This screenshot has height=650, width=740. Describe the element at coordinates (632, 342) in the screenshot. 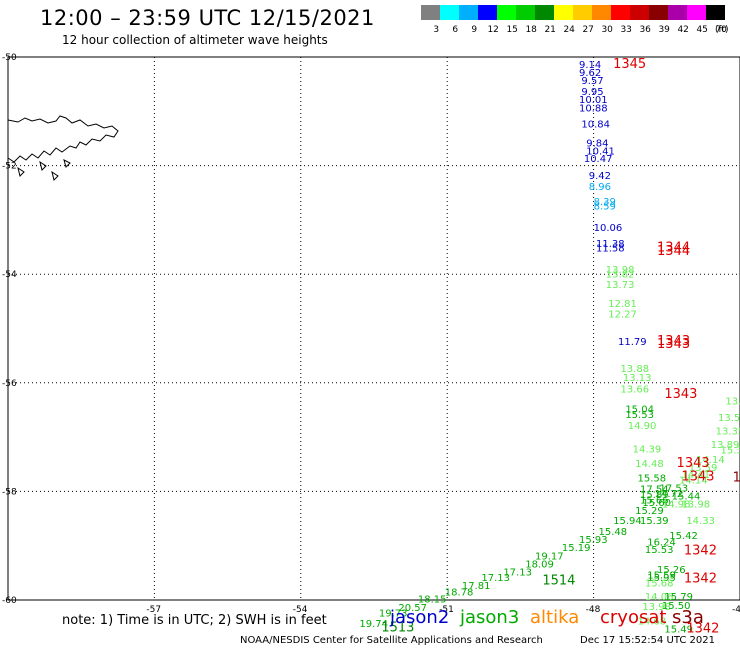

I see `wave-height-value: 11.79` at that location.